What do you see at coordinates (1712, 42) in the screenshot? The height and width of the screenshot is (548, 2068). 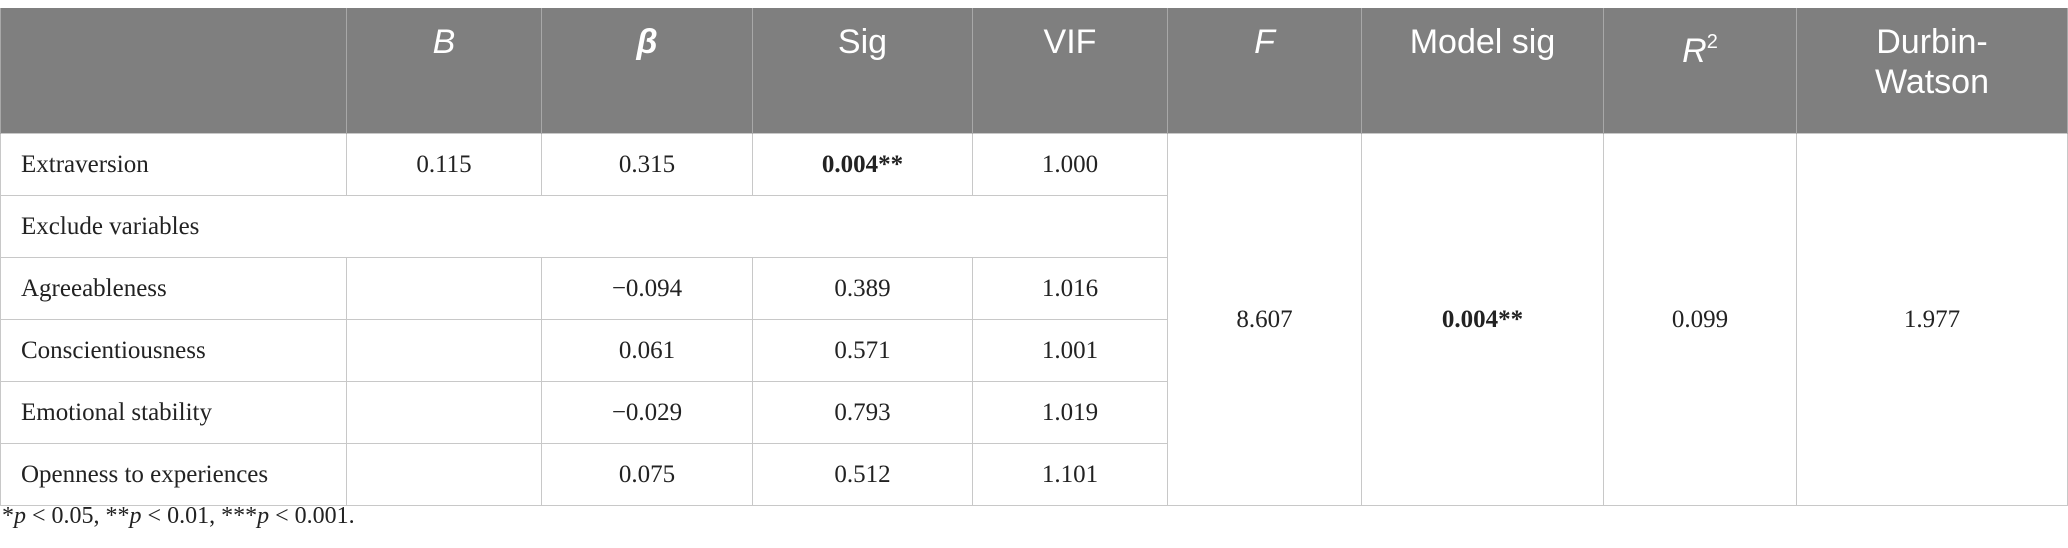 I see `superscript: 2` at bounding box center [1712, 42].